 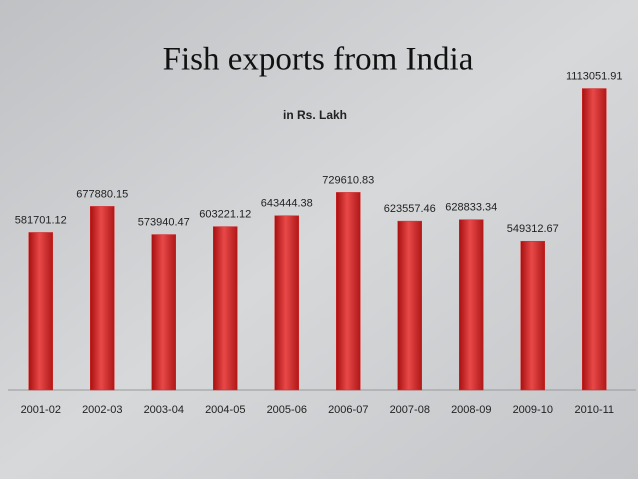 I want to click on x-tick-label: 2002-03, so click(x=102, y=410).